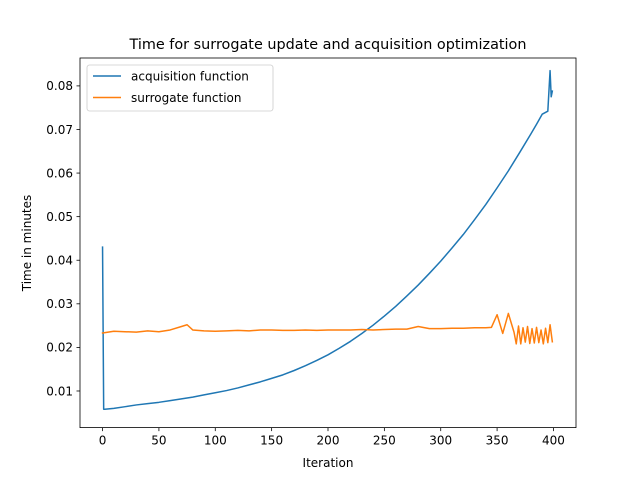 The image size is (640, 480). What do you see at coordinates (59, 130) in the screenshot?
I see `y-tick-label: 0.07` at bounding box center [59, 130].